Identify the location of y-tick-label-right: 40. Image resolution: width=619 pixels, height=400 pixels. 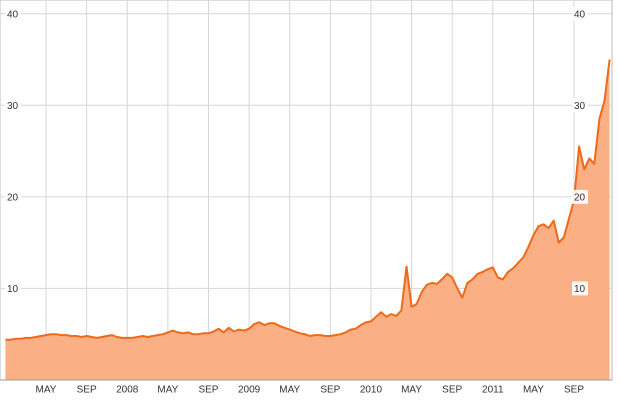
(580, 14).